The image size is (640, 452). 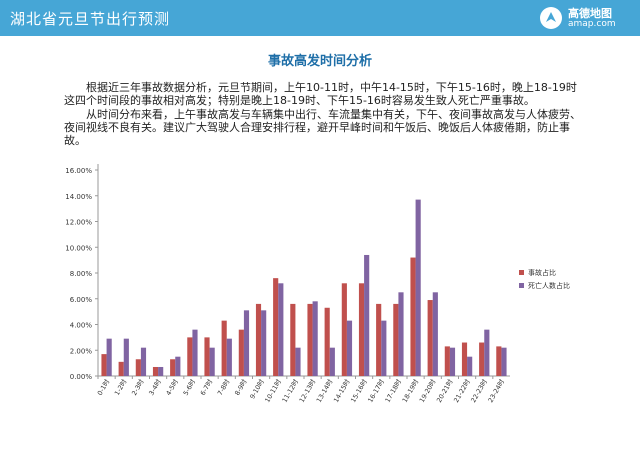 I want to click on x-tick-label: 23-24时, so click(x=496, y=390).